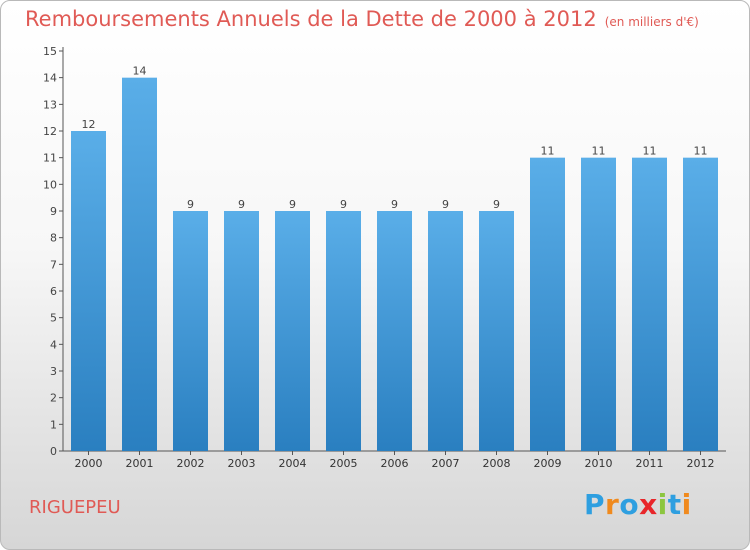 The height and width of the screenshot is (550, 750). What do you see at coordinates (53, 344) in the screenshot?
I see `y-tick-label: 4` at bounding box center [53, 344].